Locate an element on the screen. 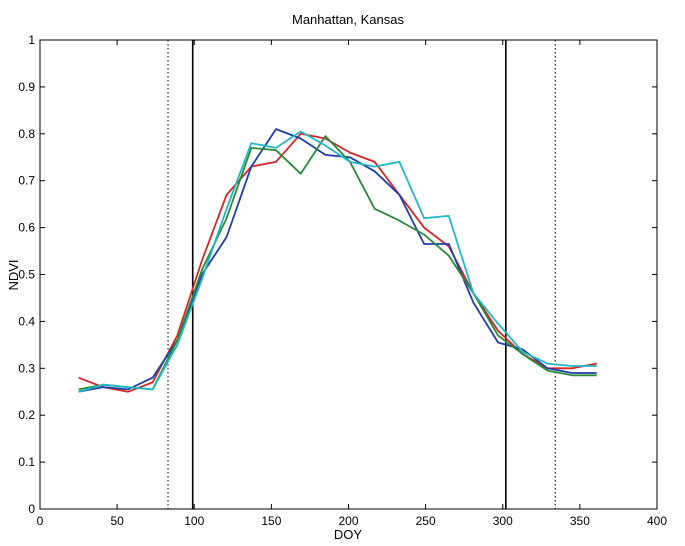  y-tick-label: 0.6 is located at coordinates (26, 228).